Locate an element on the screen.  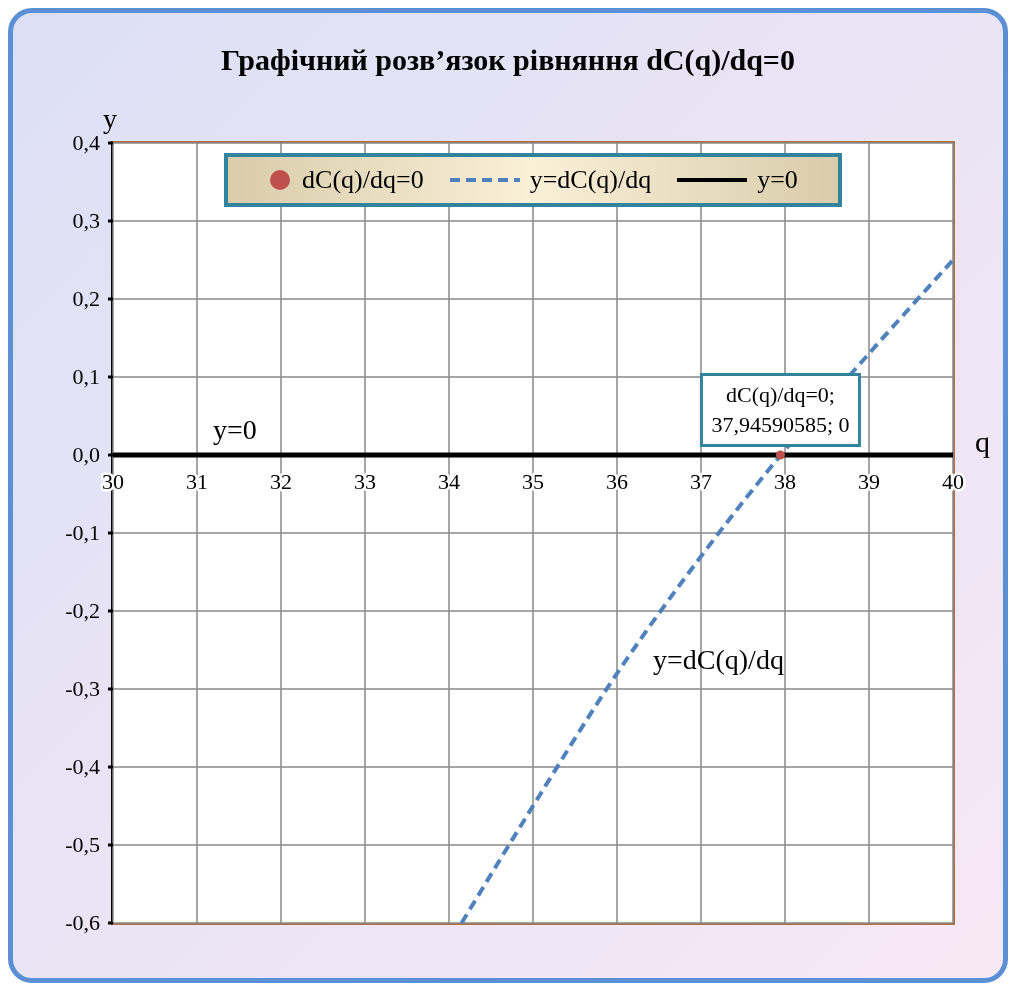
text: y=0 is located at coordinates (235, 429).